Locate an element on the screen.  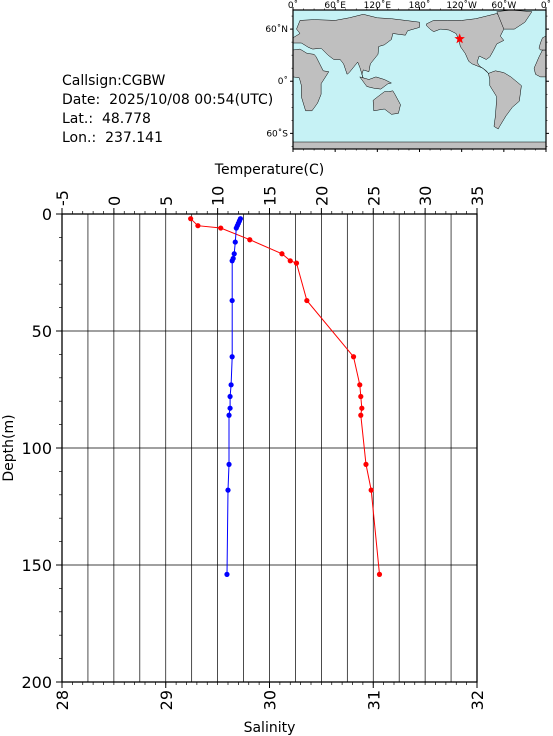
lon-label: Lon.: is located at coordinates (79, 138).